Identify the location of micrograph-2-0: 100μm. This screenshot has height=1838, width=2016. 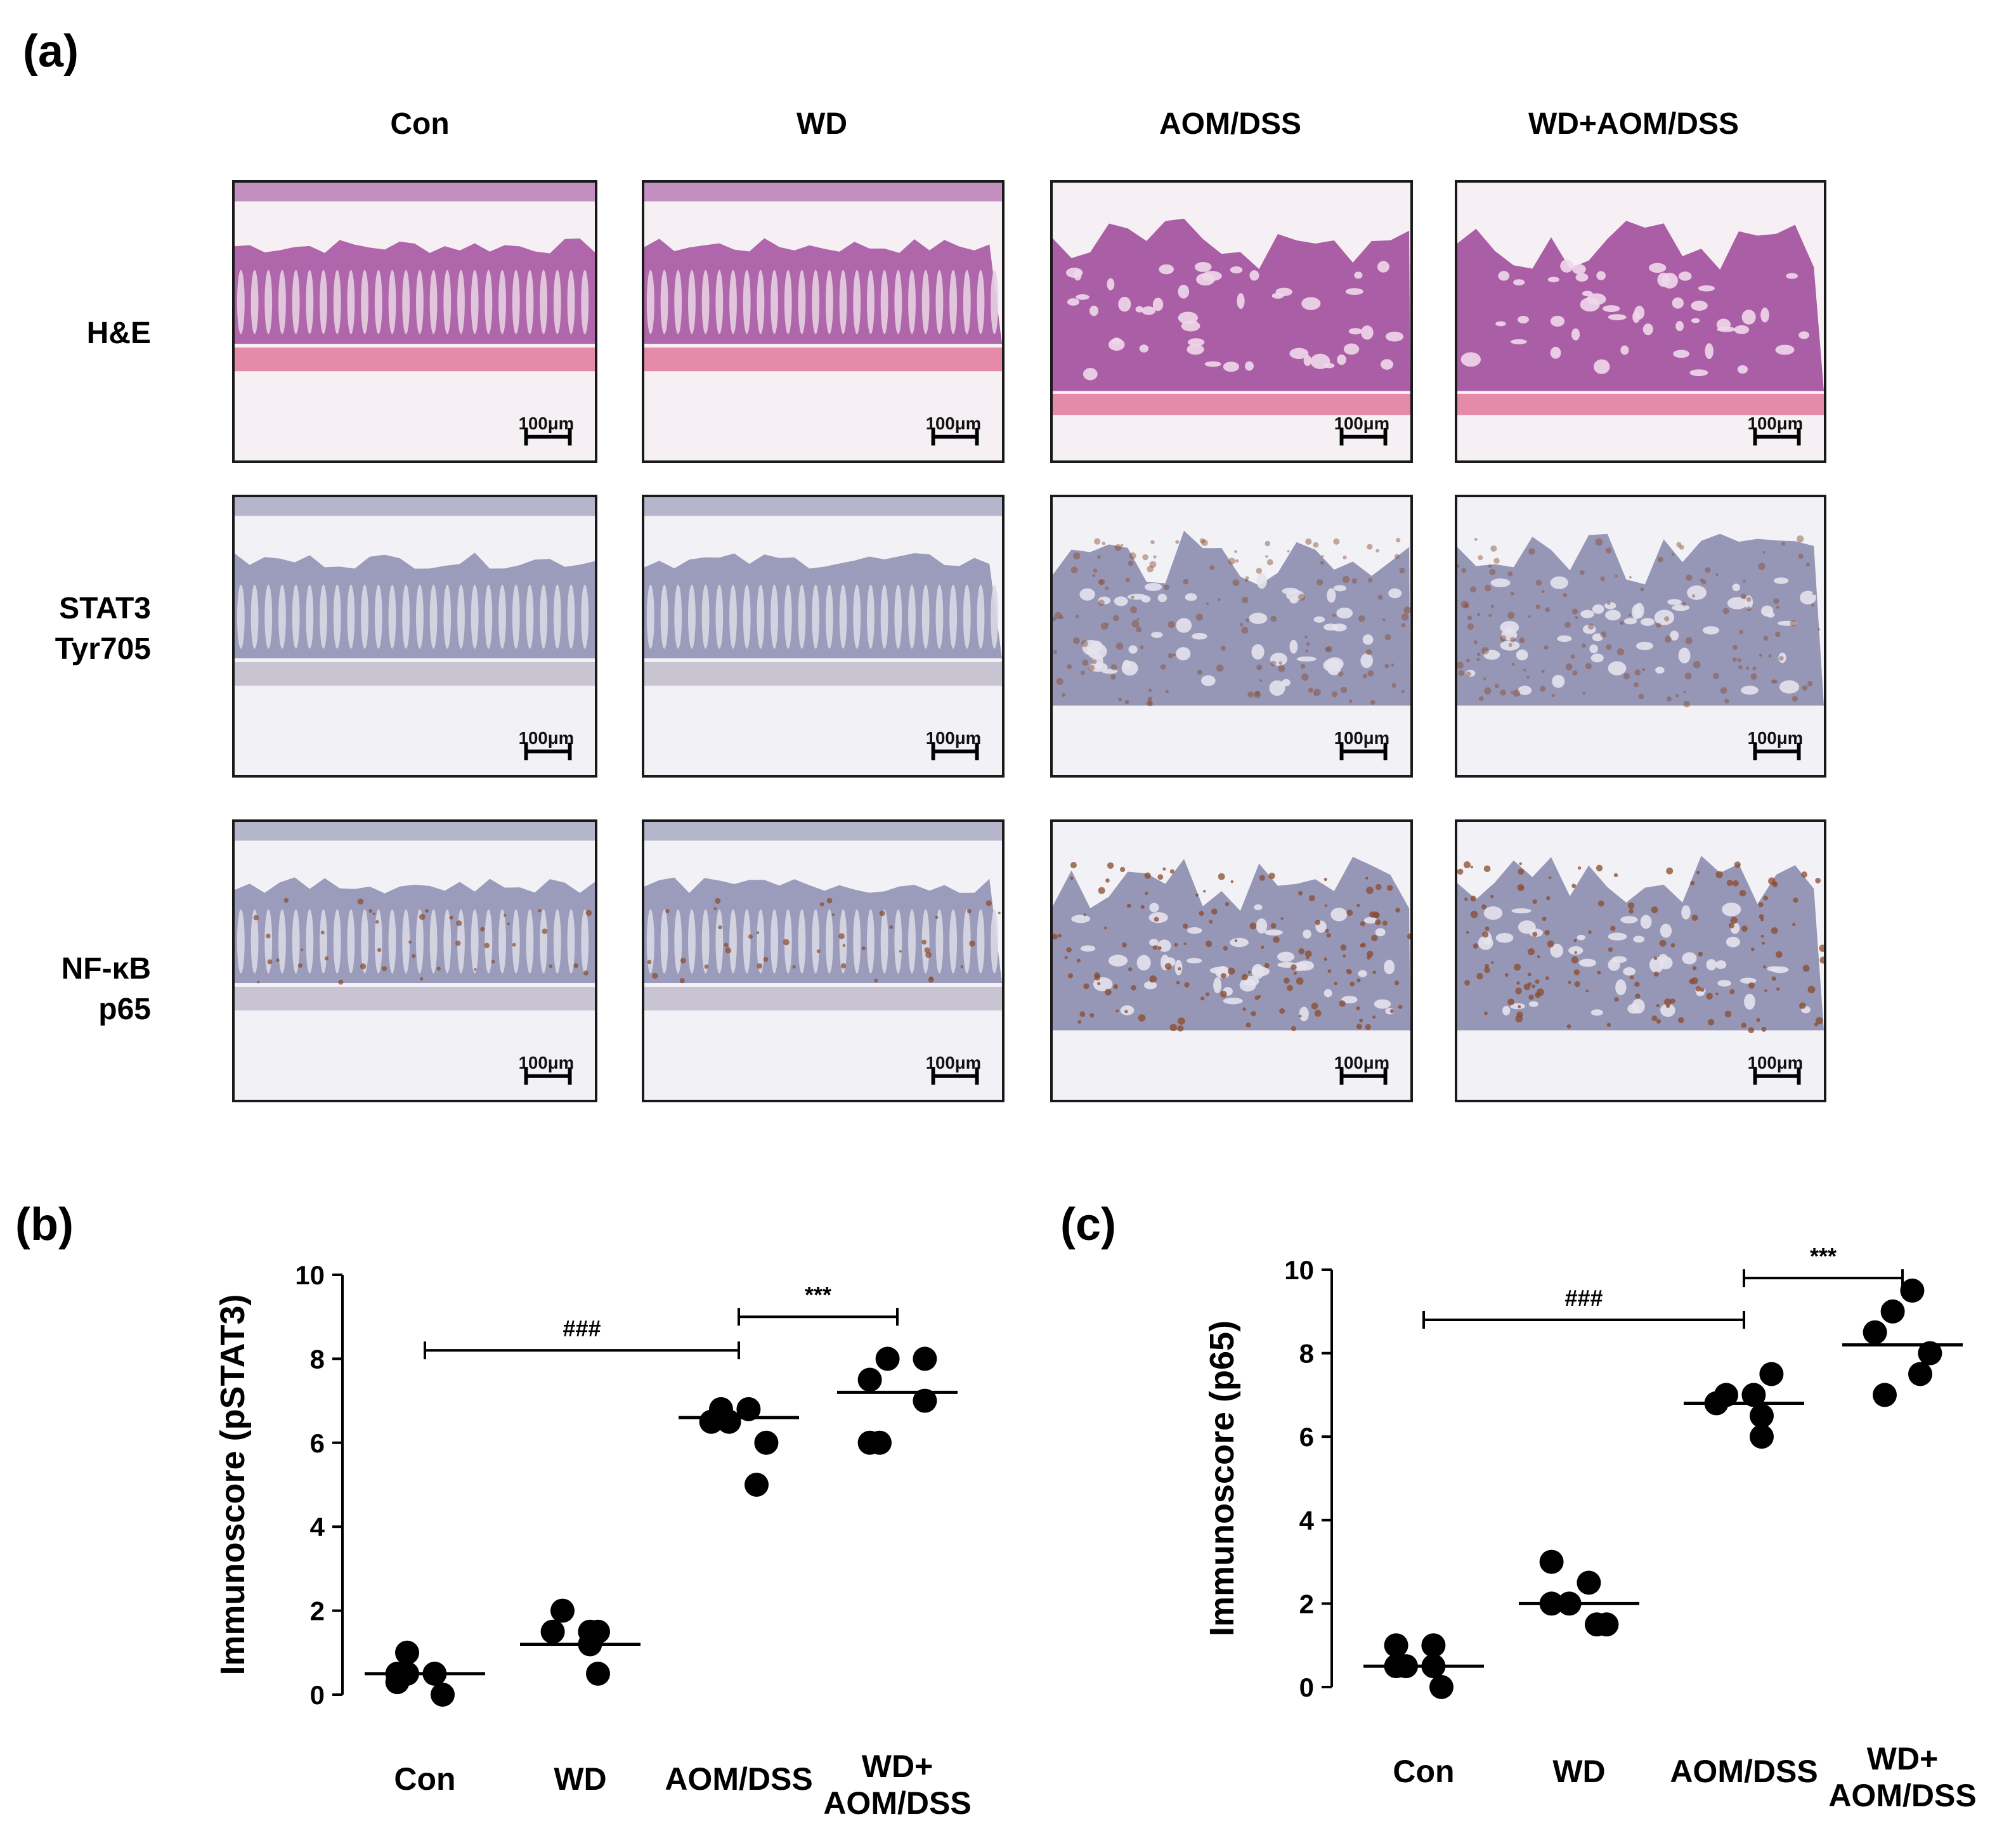
(414, 961).